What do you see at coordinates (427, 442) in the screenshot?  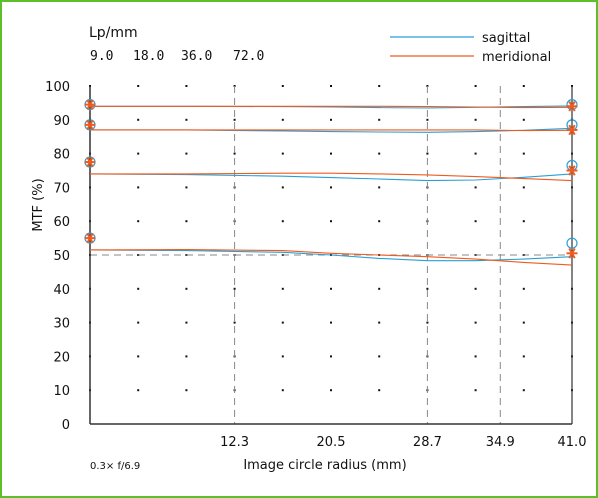 I see `x-tick-label: 28.7` at bounding box center [427, 442].